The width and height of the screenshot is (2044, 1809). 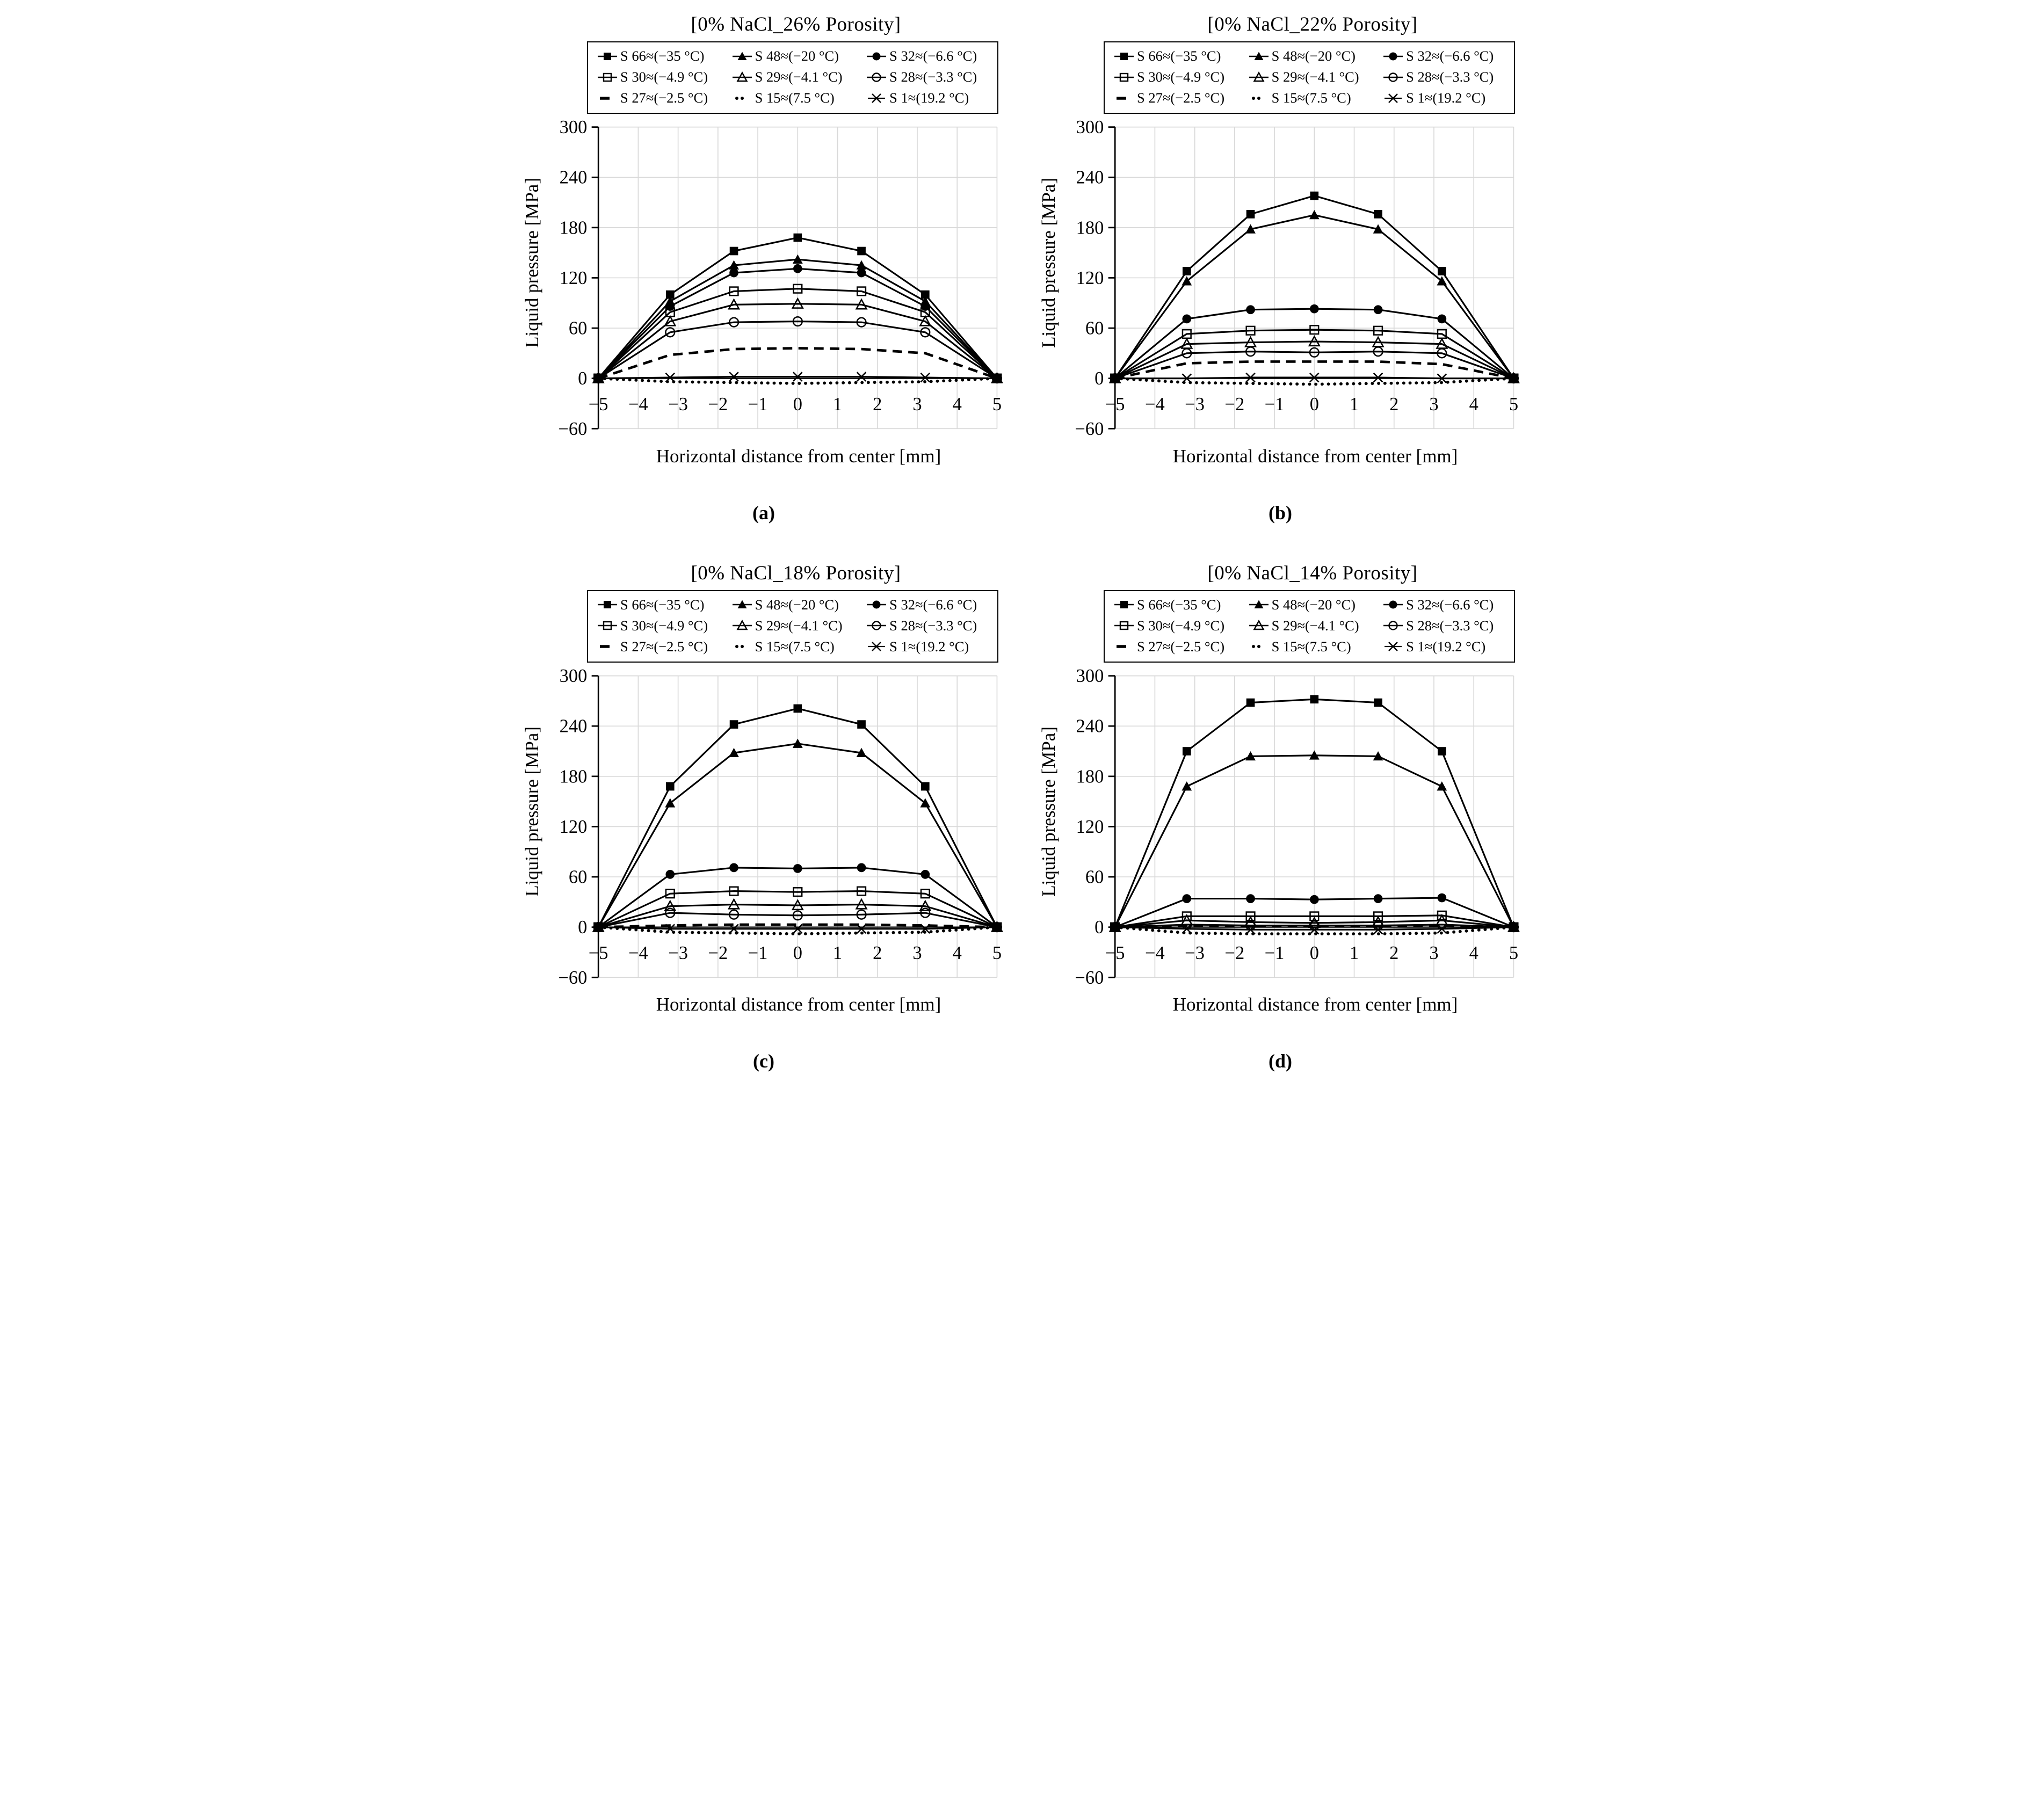 I want to click on panel-caption: (c), so click(x=763, y=1061).